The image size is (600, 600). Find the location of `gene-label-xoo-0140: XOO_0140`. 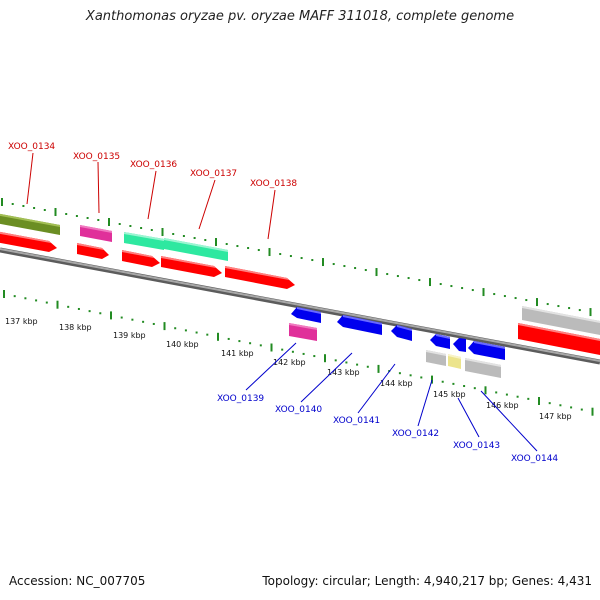

gene-label-xoo-0140: XOO_0140 is located at coordinates (298, 410).